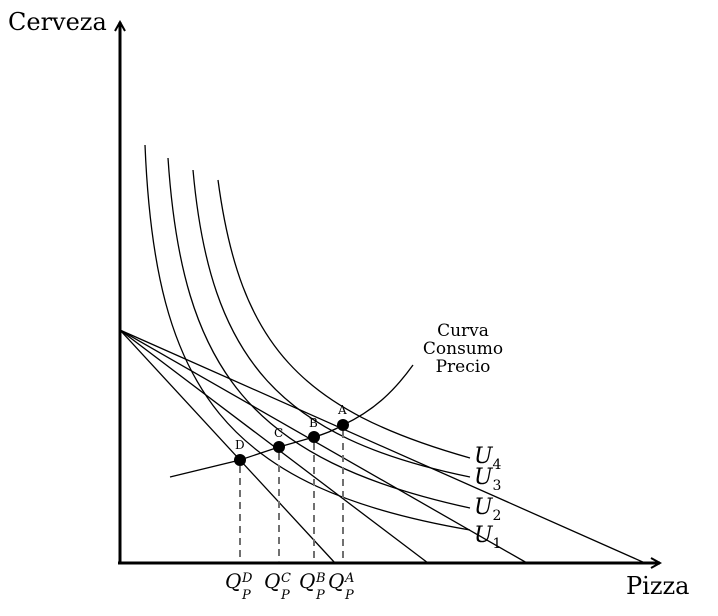  Describe the element at coordinates (497, 544) in the screenshot. I see `label-u1-index: 1` at that location.